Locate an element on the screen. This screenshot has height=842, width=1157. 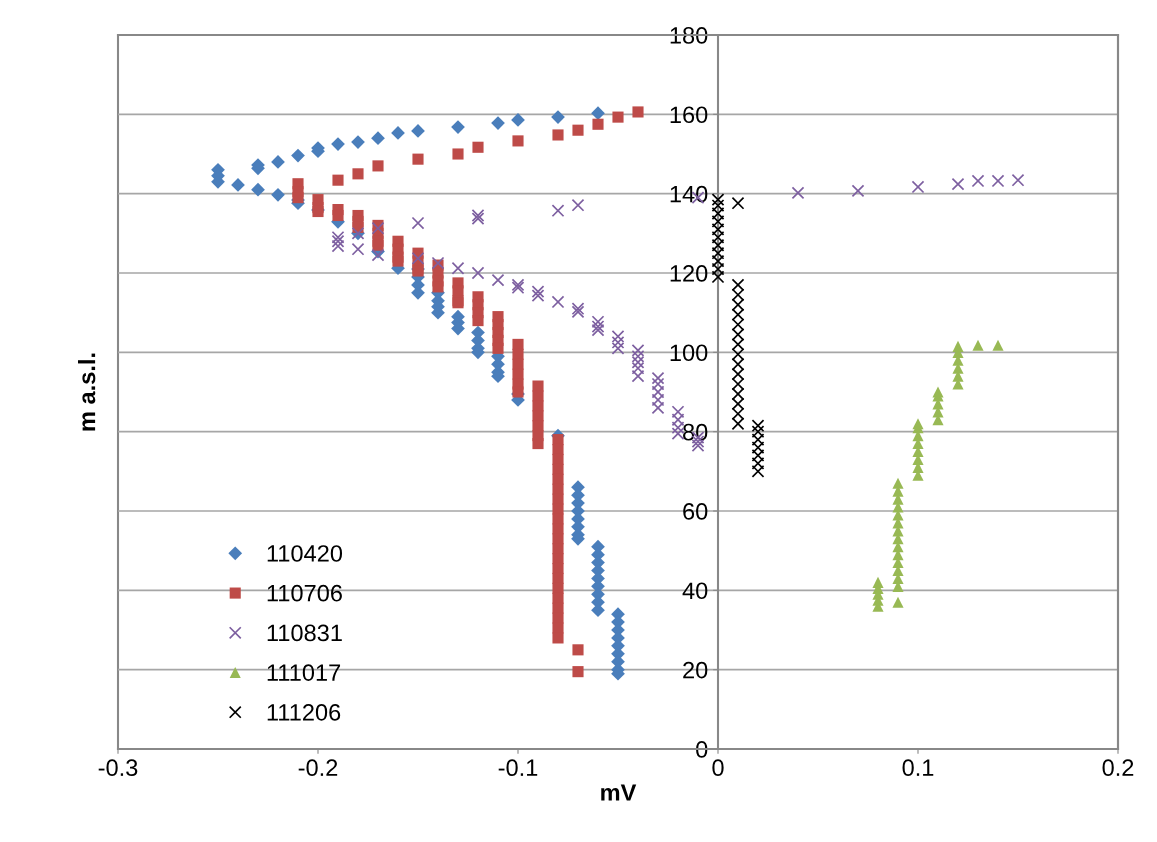
legend-label: 110831 is located at coordinates (304, 633).